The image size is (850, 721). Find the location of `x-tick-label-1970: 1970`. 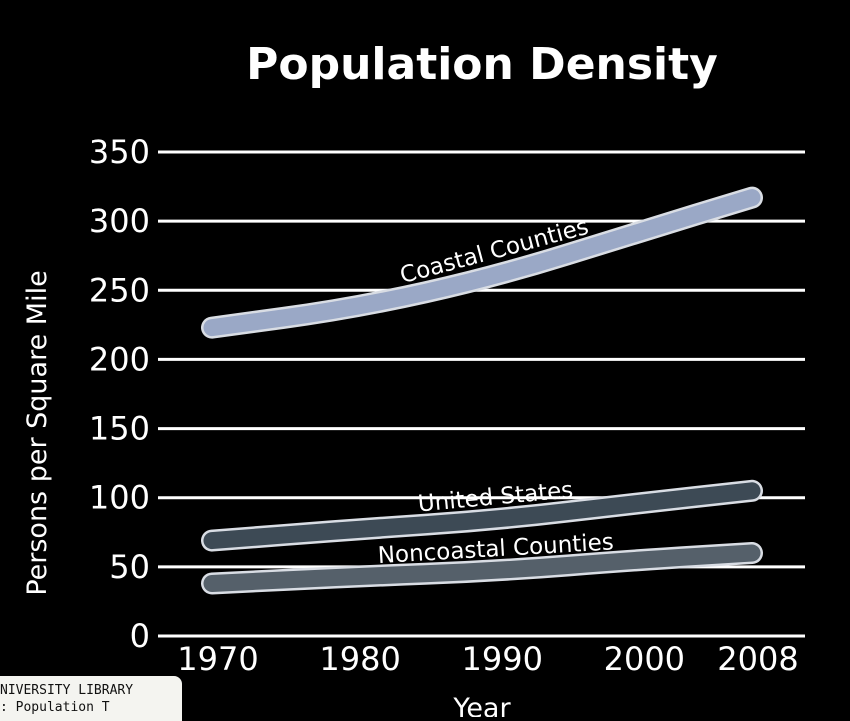

x-tick-label-1970: 1970 is located at coordinates (217, 659).